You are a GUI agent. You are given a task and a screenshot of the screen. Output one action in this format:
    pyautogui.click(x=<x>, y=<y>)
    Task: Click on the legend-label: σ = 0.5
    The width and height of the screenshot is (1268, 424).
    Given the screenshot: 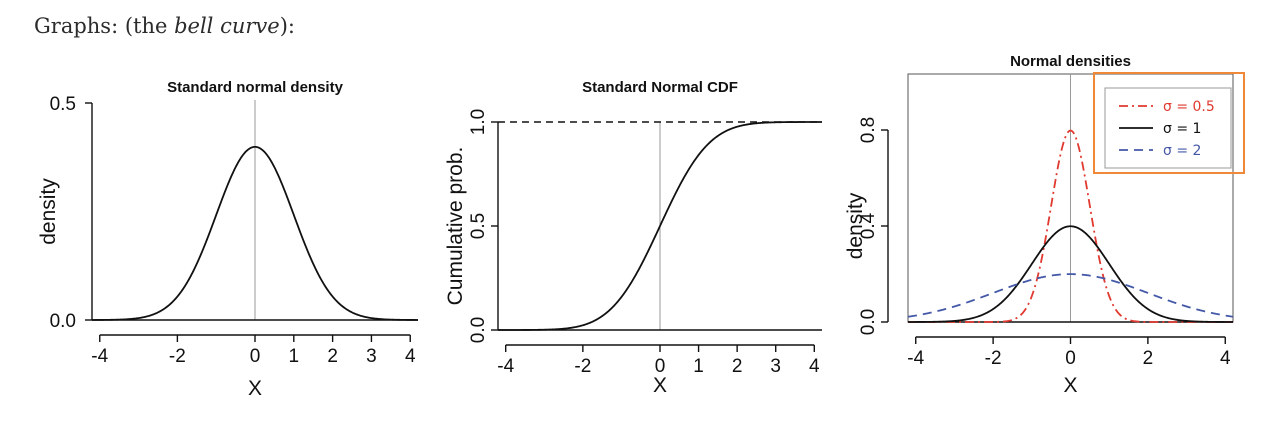 What is the action you would take?
    pyautogui.click(x=1189, y=107)
    